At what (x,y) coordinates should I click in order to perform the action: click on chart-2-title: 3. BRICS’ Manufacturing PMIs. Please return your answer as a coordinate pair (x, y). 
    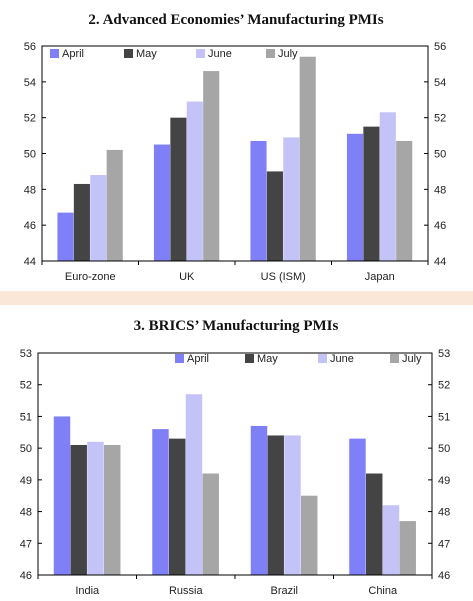
    Looking at the image, I should click on (236, 326).